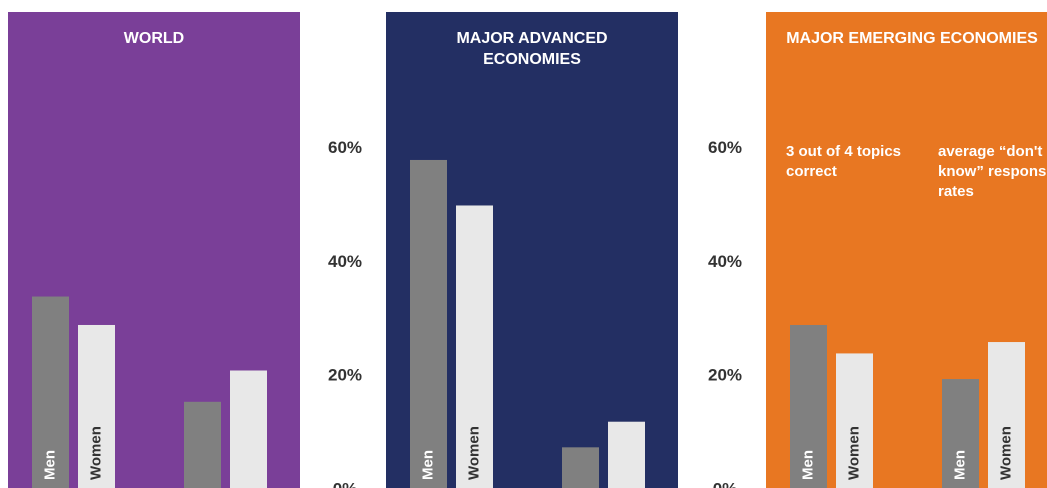 The height and width of the screenshot is (488, 1047). I want to click on panel-title-box: WORLD, so click(154, 38).